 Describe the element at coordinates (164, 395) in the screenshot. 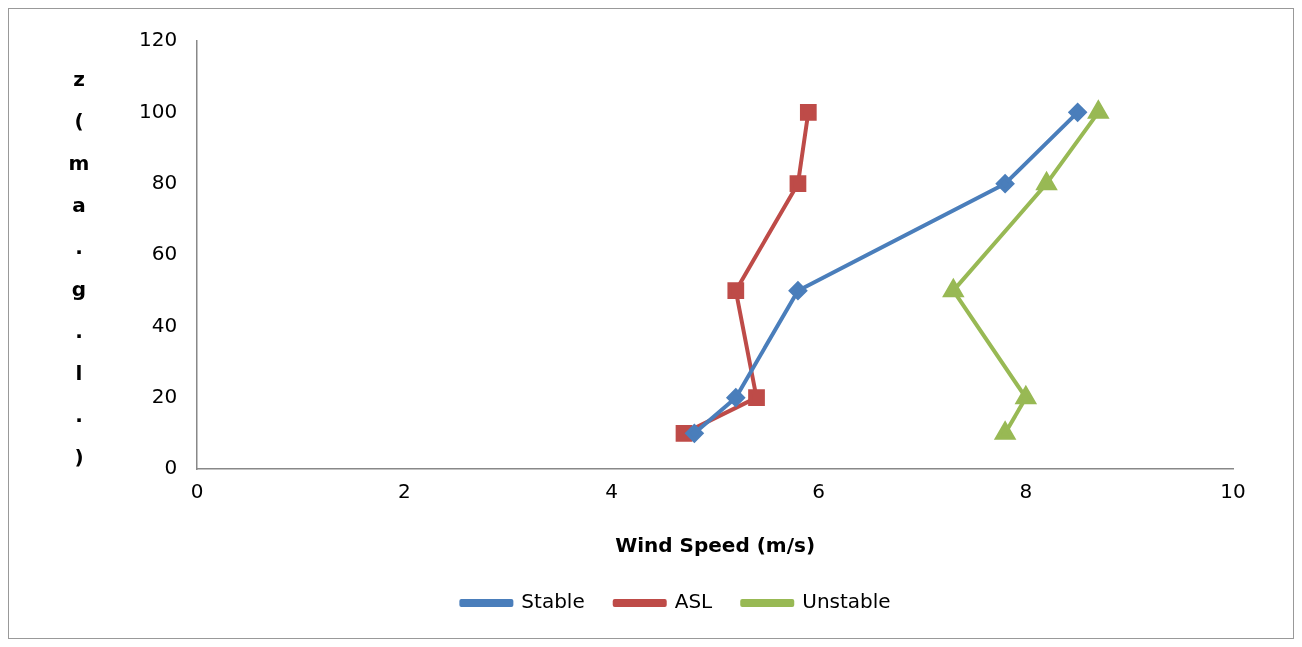

I see `y-tick-label: 20` at that location.